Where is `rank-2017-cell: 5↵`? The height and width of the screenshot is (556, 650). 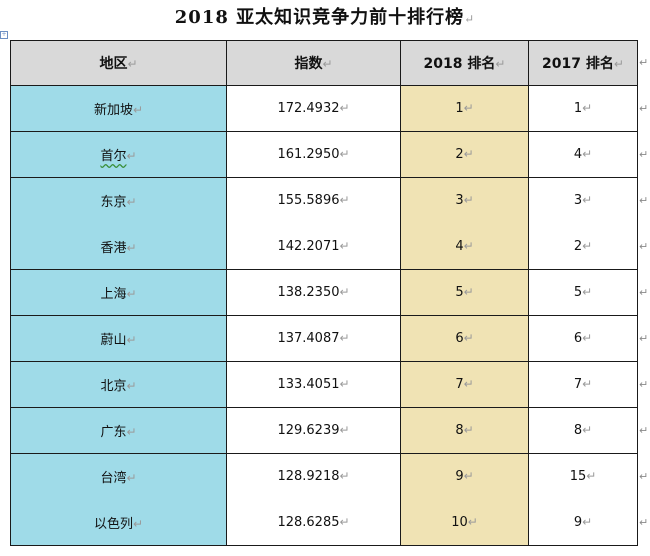 rank-2017-cell: 5↵ is located at coordinates (583, 292).